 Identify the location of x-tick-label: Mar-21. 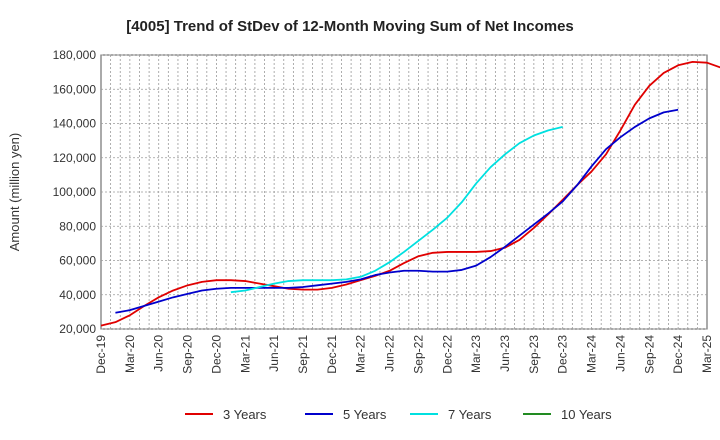
(245, 354).